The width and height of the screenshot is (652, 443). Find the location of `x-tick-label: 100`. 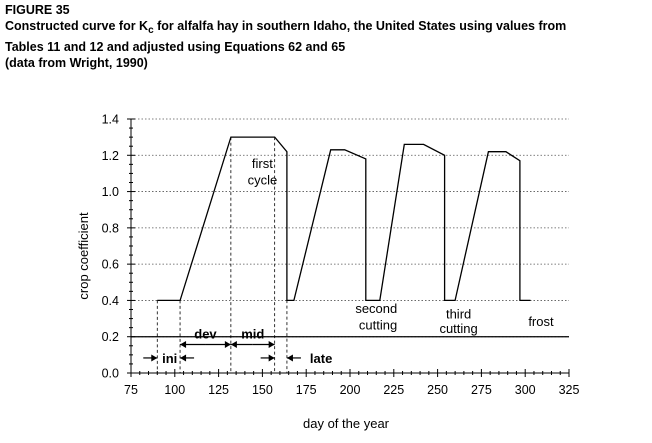

x-tick-label: 100 is located at coordinates (174, 390).